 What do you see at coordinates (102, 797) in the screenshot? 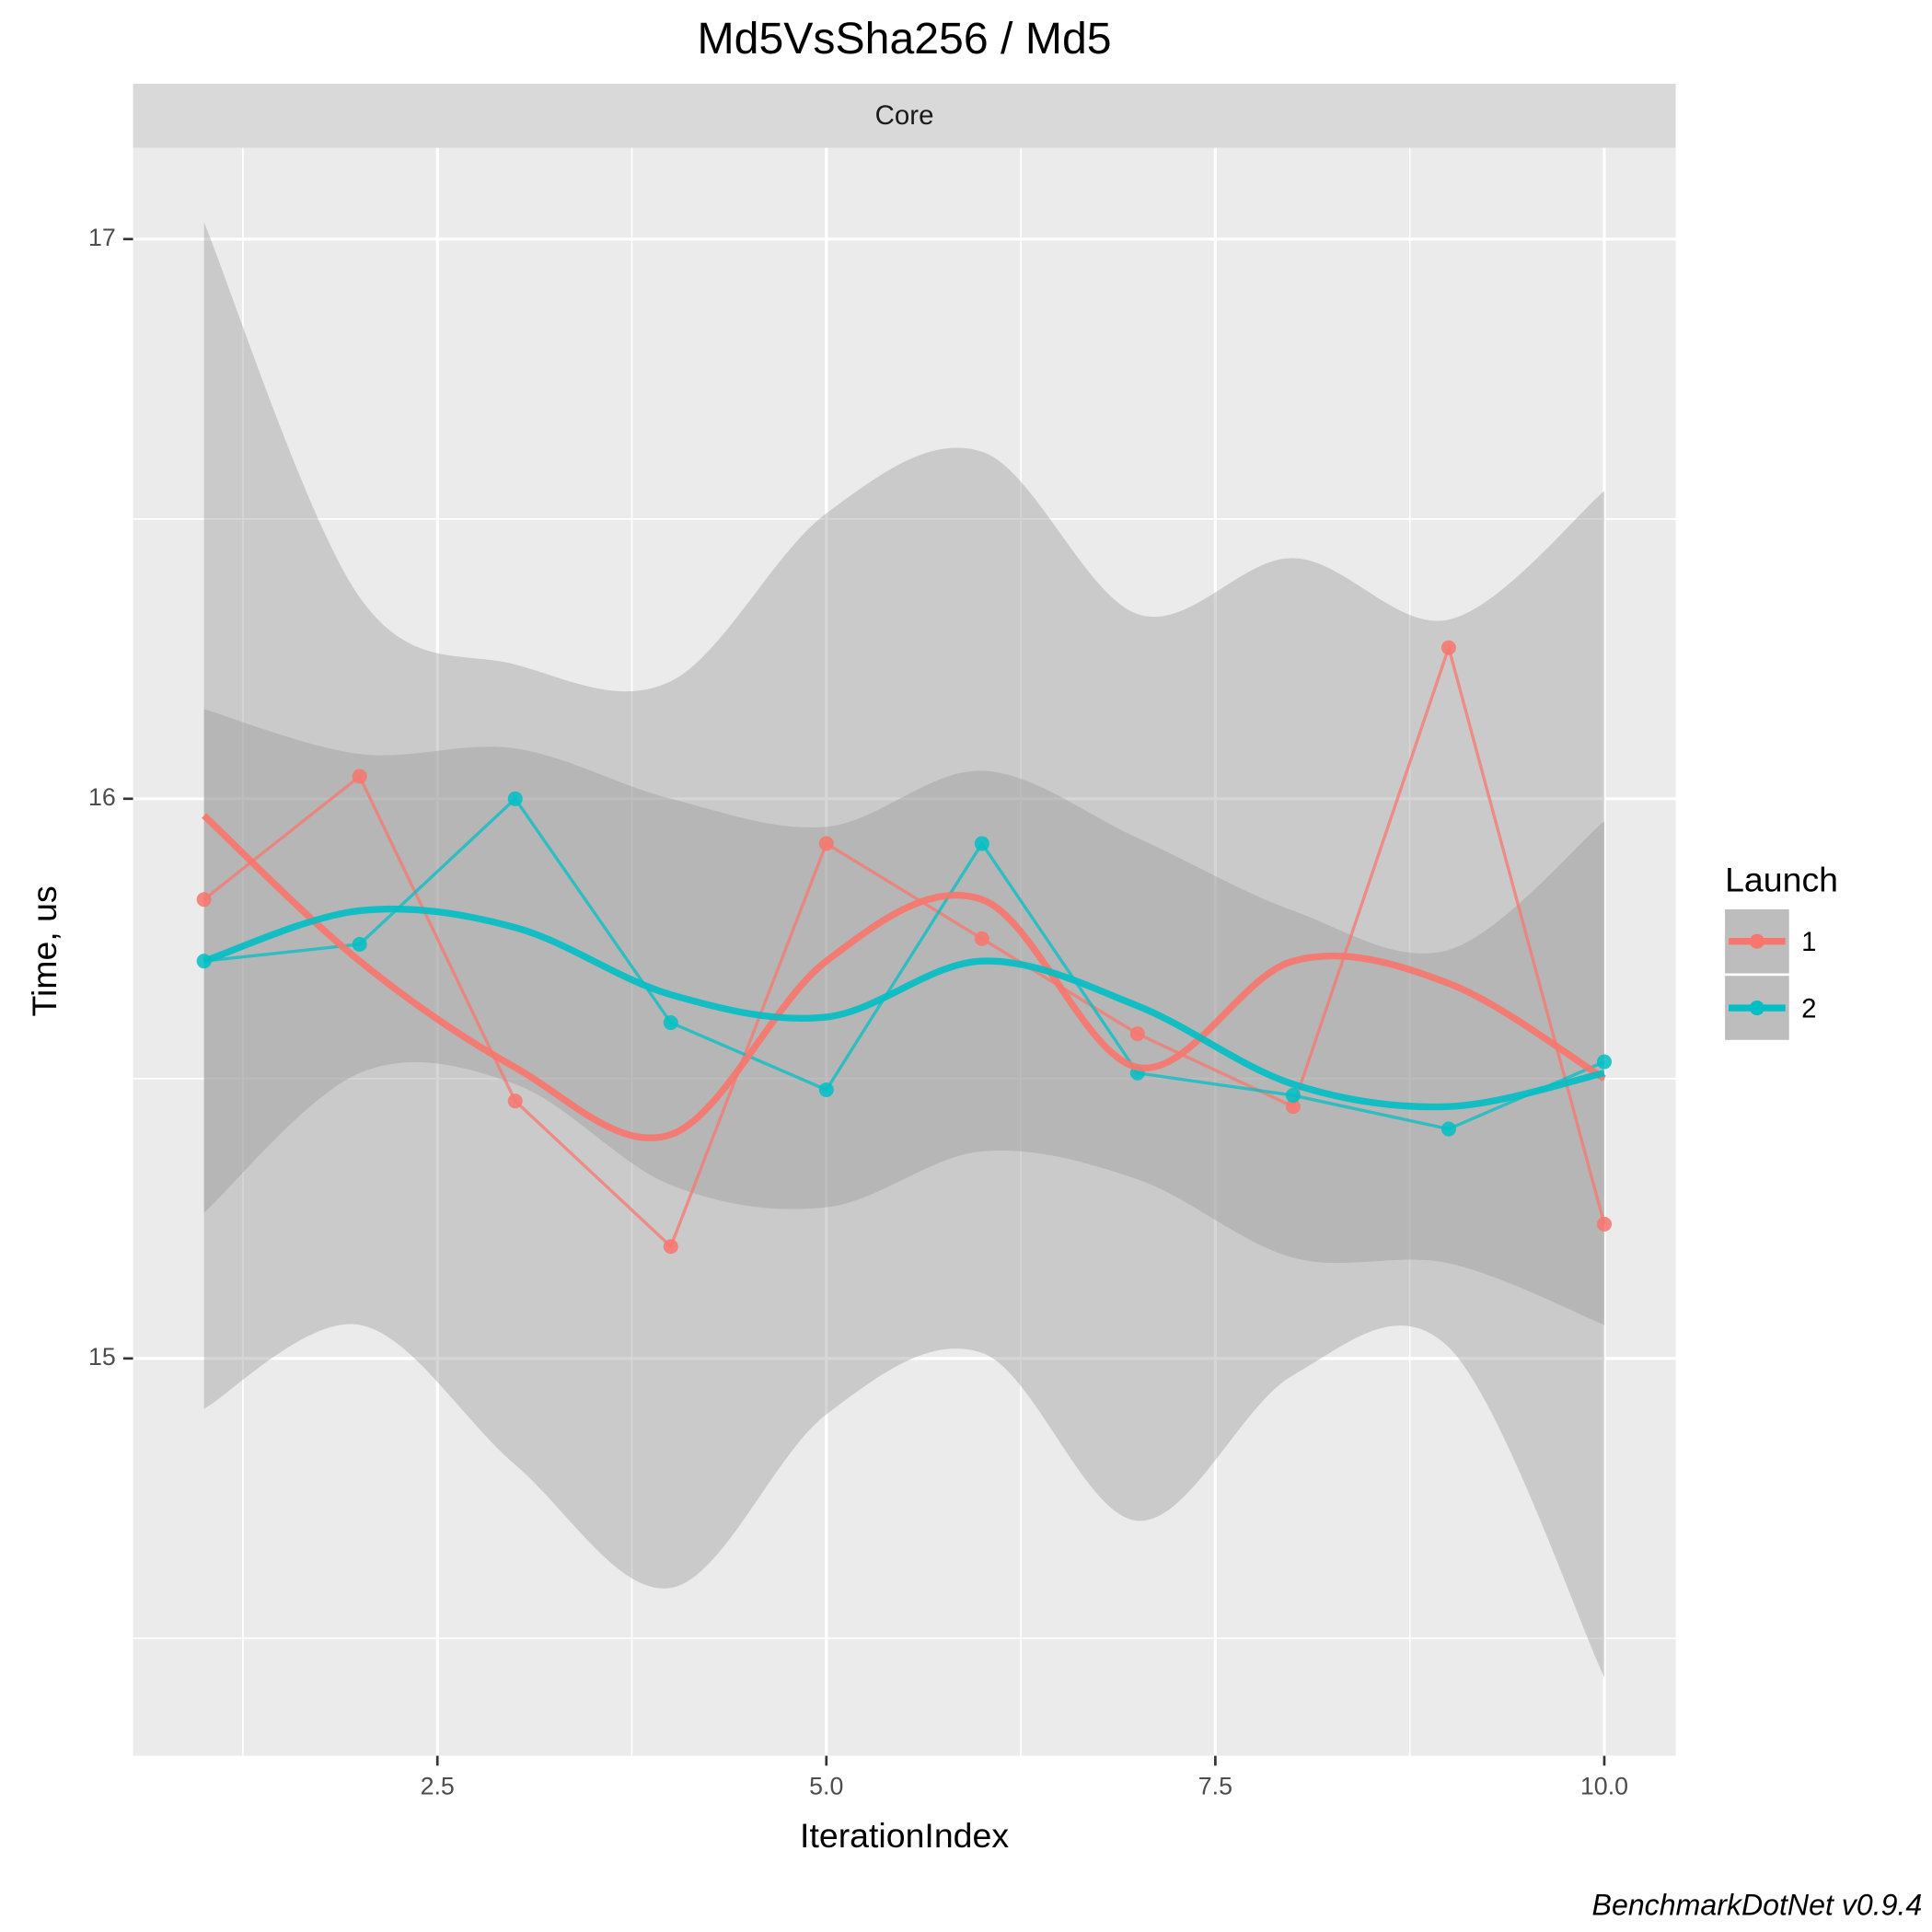
I see `y-tick-label: 16` at bounding box center [102, 797].